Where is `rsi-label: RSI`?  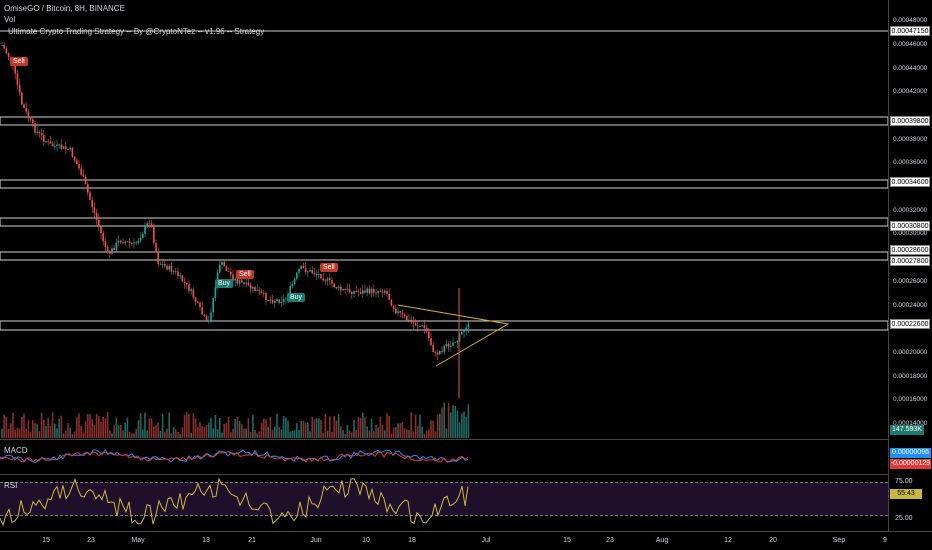
rsi-label: RSI is located at coordinates (11, 485).